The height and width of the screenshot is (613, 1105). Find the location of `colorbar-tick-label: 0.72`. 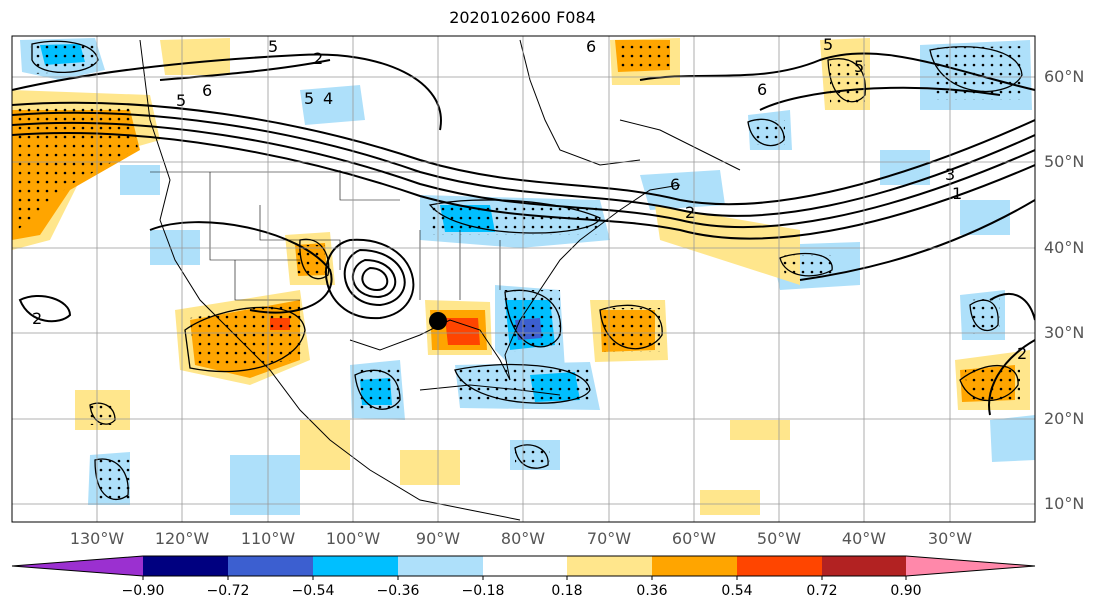

colorbar-tick-label: 0.72 is located at coordinates (822, 591).